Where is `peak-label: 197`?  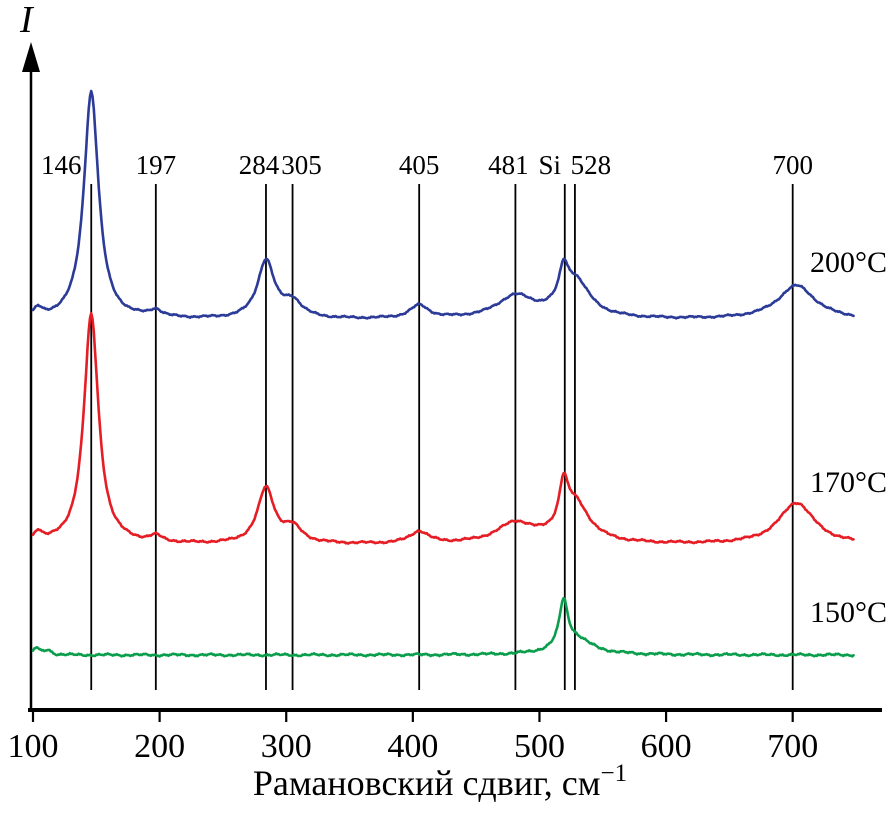
peak-label: 197 is located at coordinates (156, 165).